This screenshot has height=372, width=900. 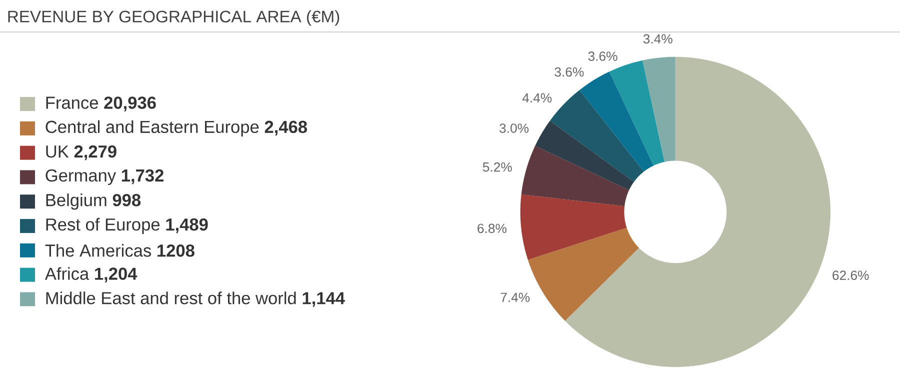 I want to click on data-label: 6.8%, so click(x=492, y=229).